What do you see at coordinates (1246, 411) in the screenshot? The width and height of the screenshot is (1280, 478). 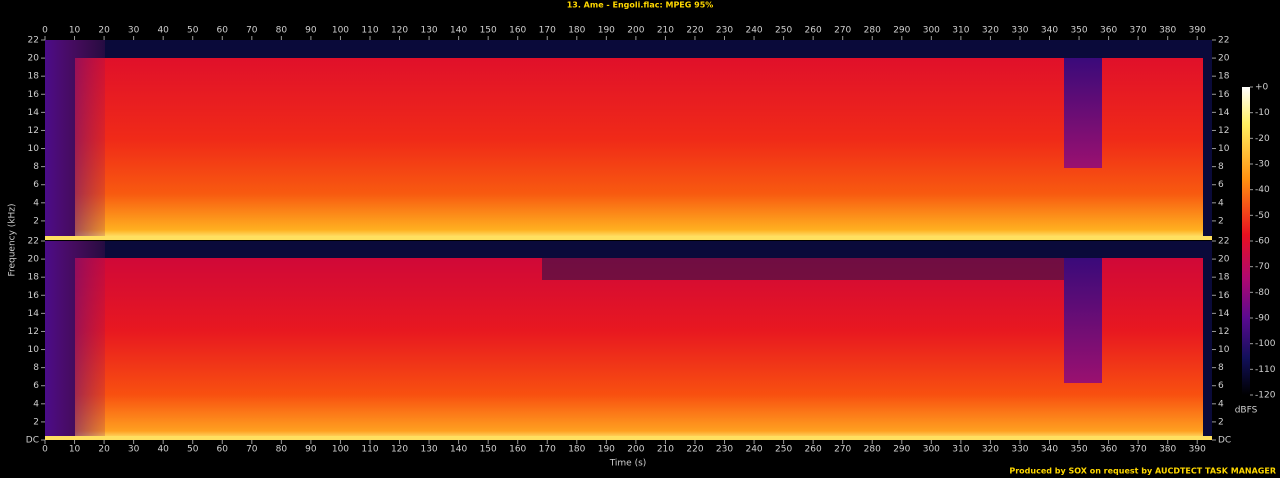 I see `colorbar-label: dBFS` at bounding box center [1246, 411].